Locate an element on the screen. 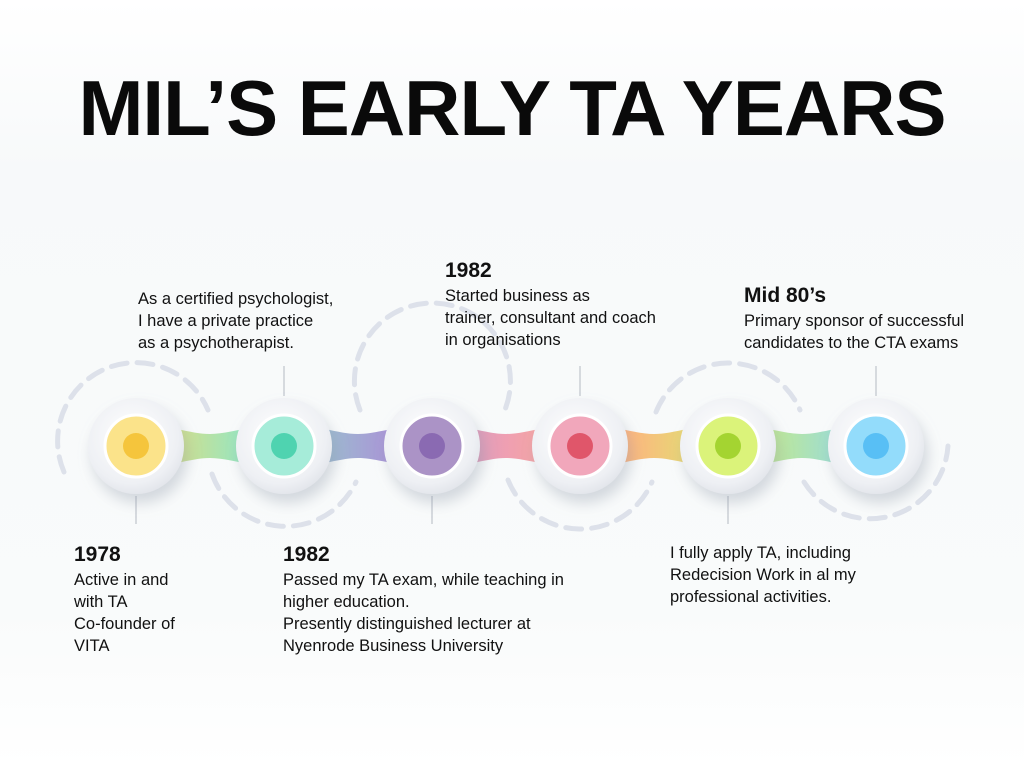 The width and height of the screenshot is (1024, 768). milestone-1-line: Co-founder of is located at coordinates (124, 624).